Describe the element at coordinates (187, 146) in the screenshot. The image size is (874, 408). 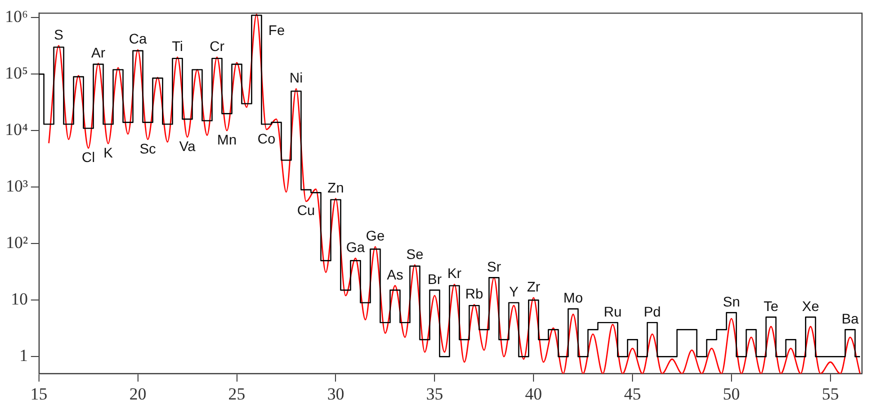
I see `annotation: Va` at that location.